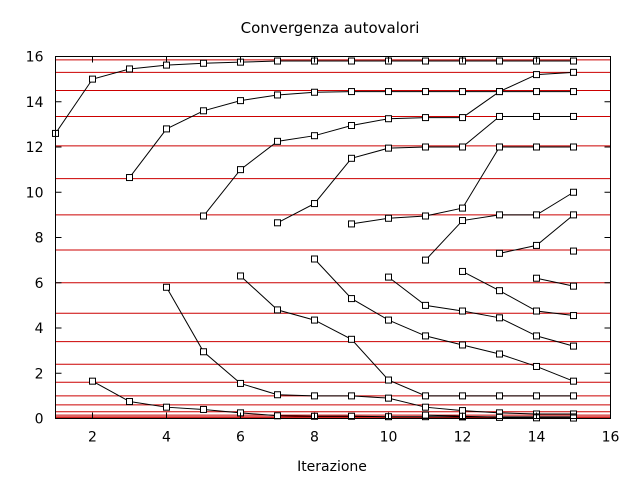  What do you see at coordinates (314, 438) in the screenshot?
I see `x-tick-label-8: 8` at bounding box center [314, 438].